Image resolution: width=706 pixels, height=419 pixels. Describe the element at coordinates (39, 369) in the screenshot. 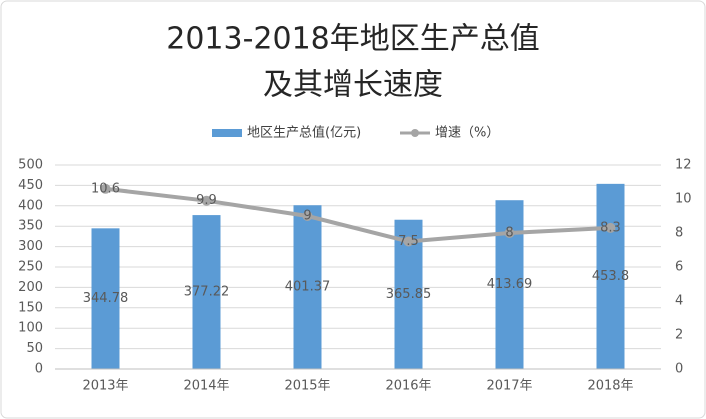

I see `y-tick-label: 0` at that location.